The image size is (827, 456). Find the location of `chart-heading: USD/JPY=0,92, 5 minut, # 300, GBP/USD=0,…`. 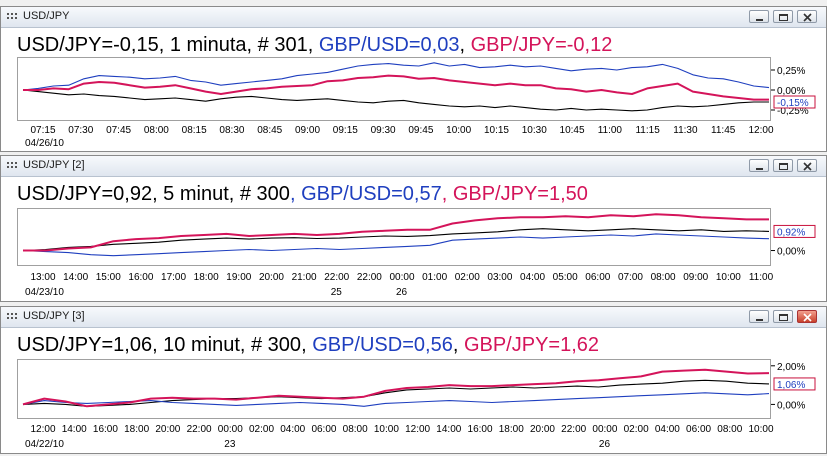

chart-heading: USD/JPY=0,92, 5 minut, # 300, GBP/USD=0,… is located at coordinates (302, 194).